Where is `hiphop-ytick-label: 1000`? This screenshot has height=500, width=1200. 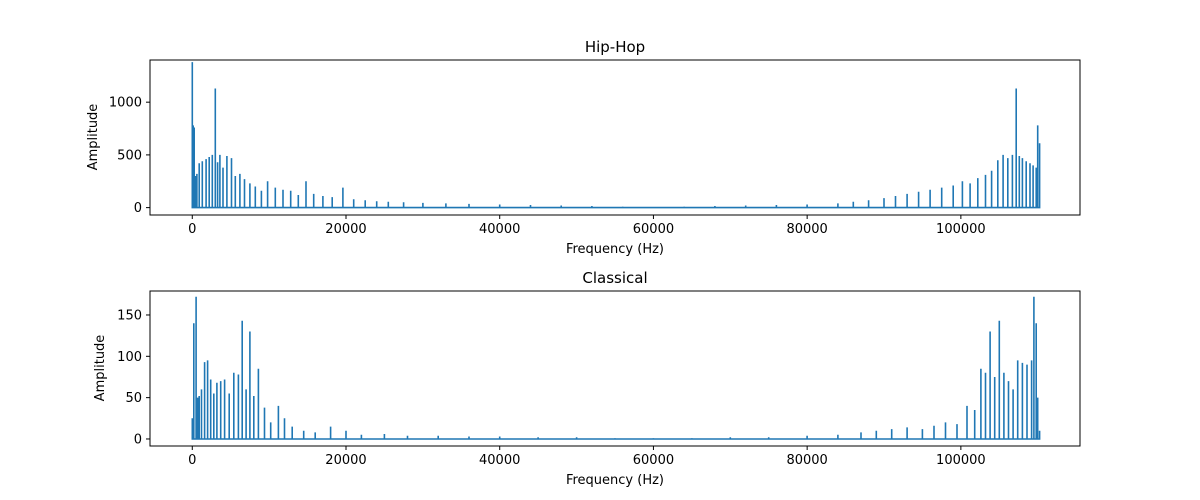 hiphop-ytick-label: 1000 is located at coordinates (125, 103).